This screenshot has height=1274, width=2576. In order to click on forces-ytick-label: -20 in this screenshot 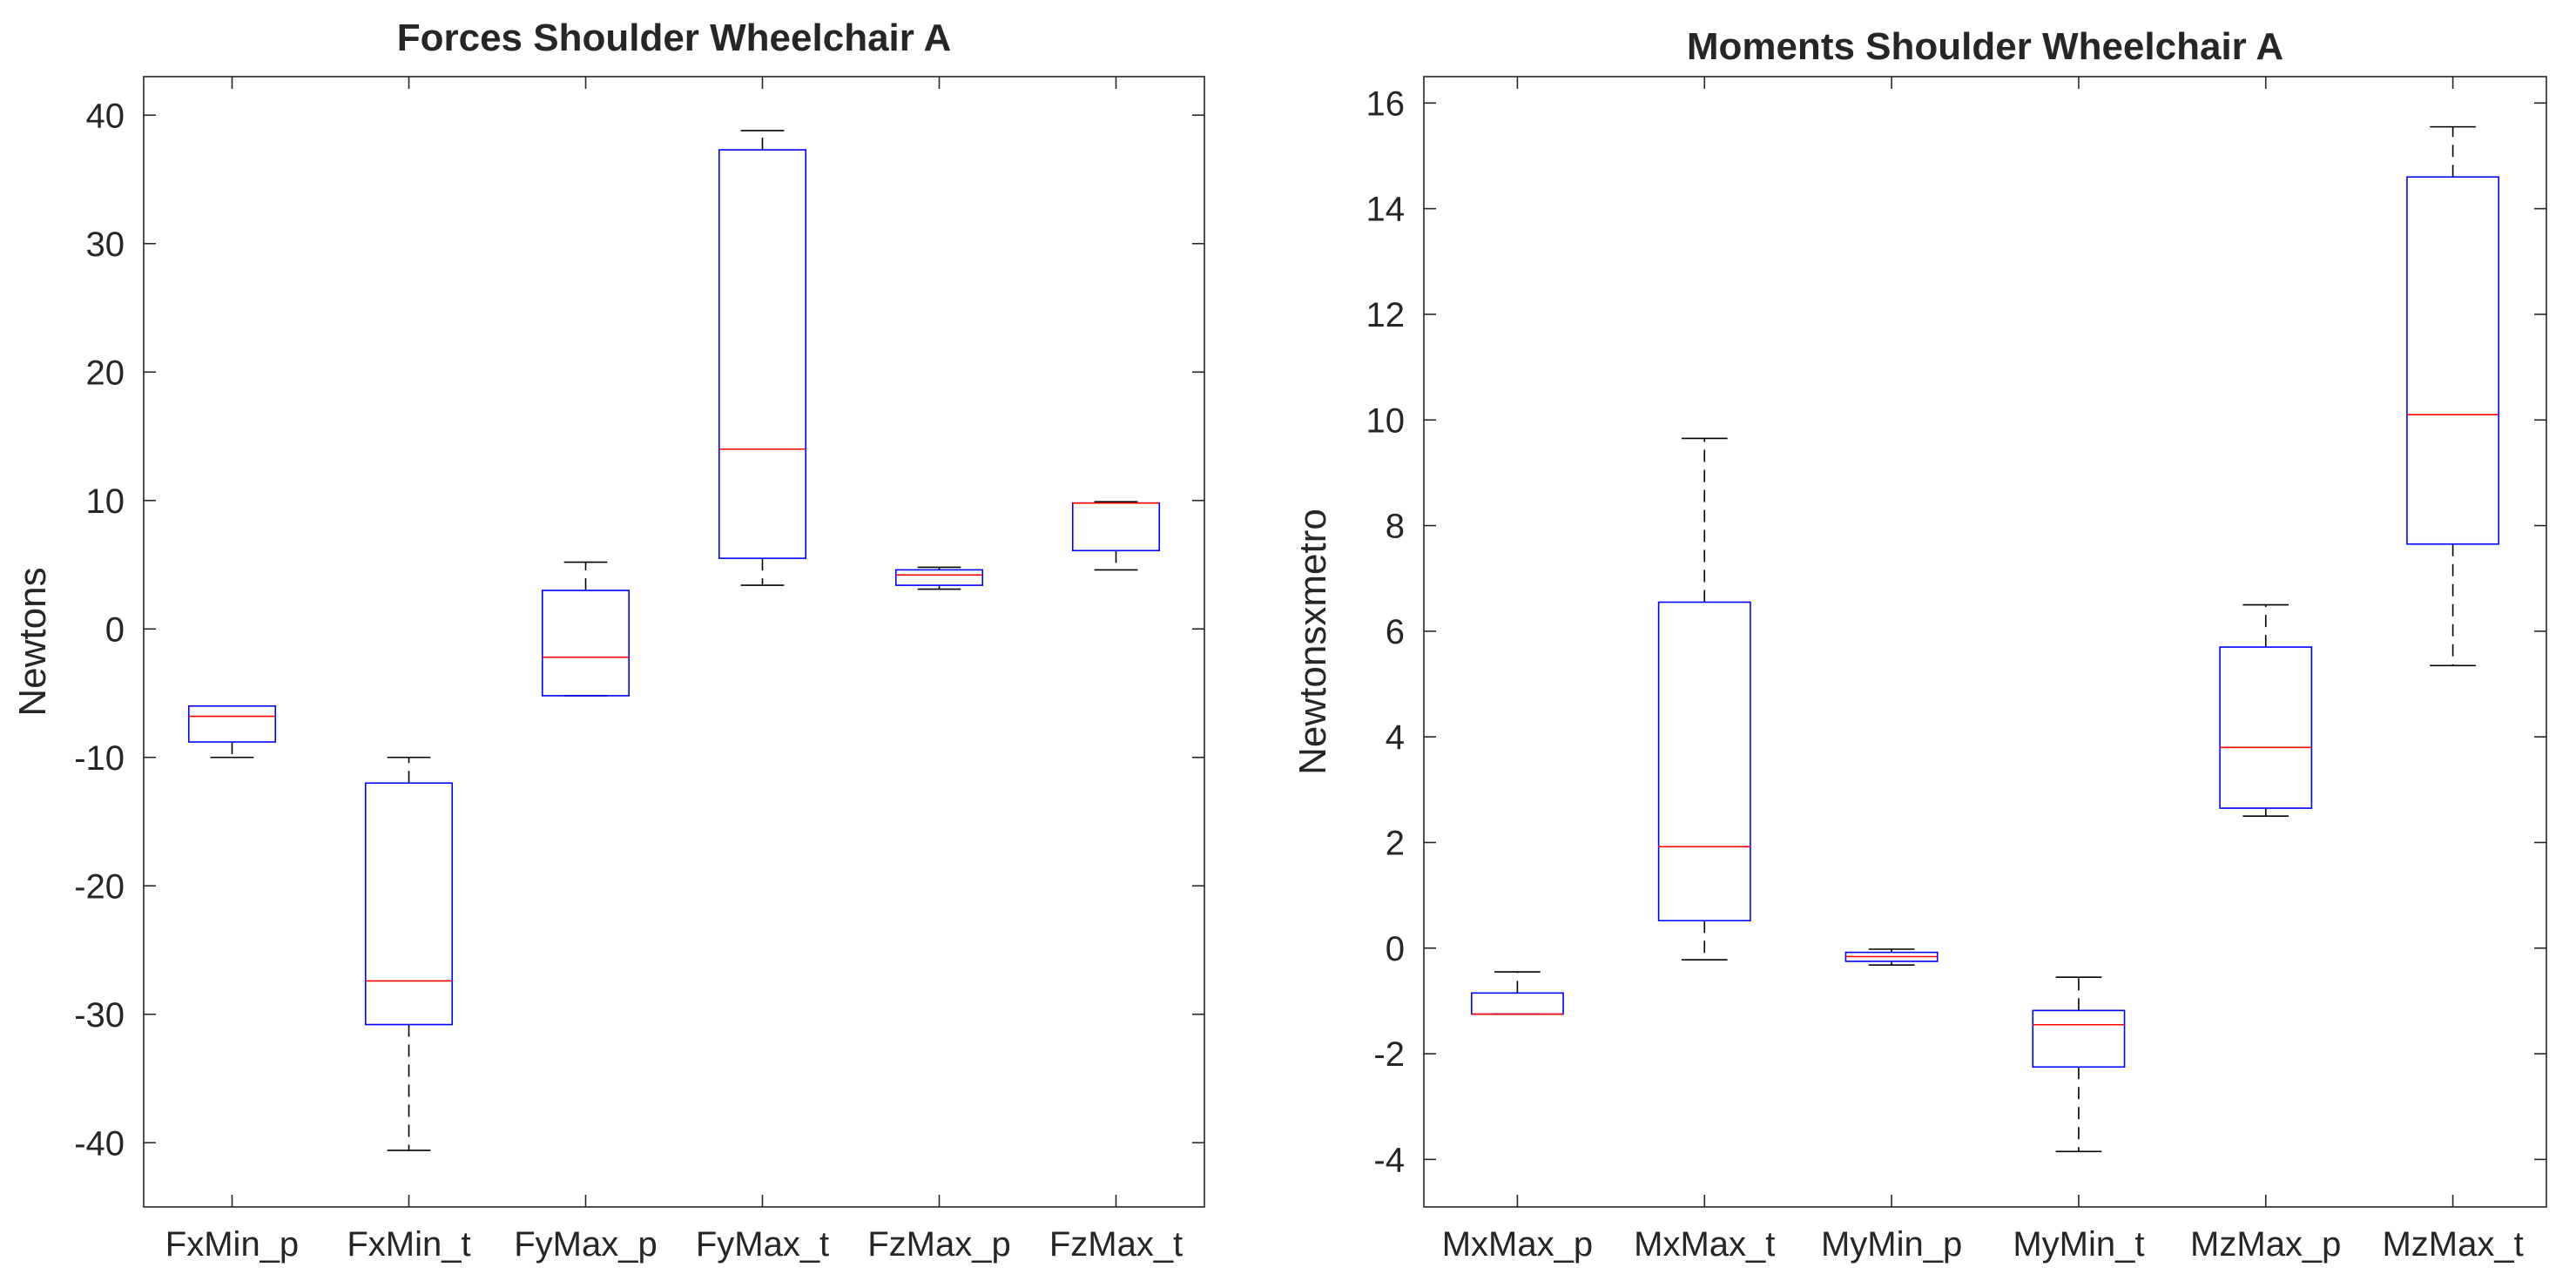, I will do `click(99, 886)`.